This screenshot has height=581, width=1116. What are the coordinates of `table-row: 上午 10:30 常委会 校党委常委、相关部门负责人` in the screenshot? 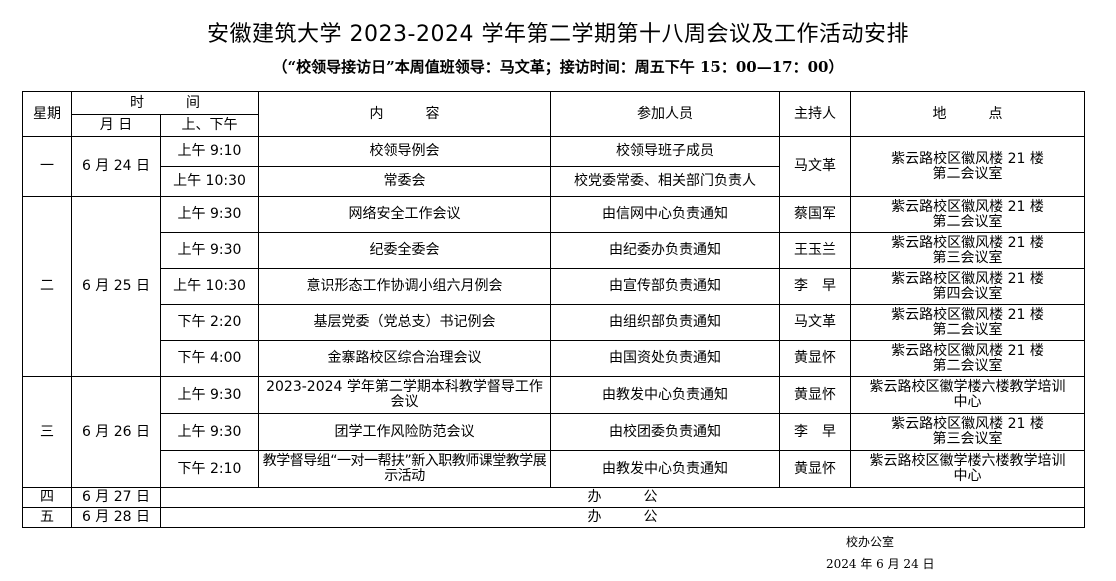 It's located at (554, 181).